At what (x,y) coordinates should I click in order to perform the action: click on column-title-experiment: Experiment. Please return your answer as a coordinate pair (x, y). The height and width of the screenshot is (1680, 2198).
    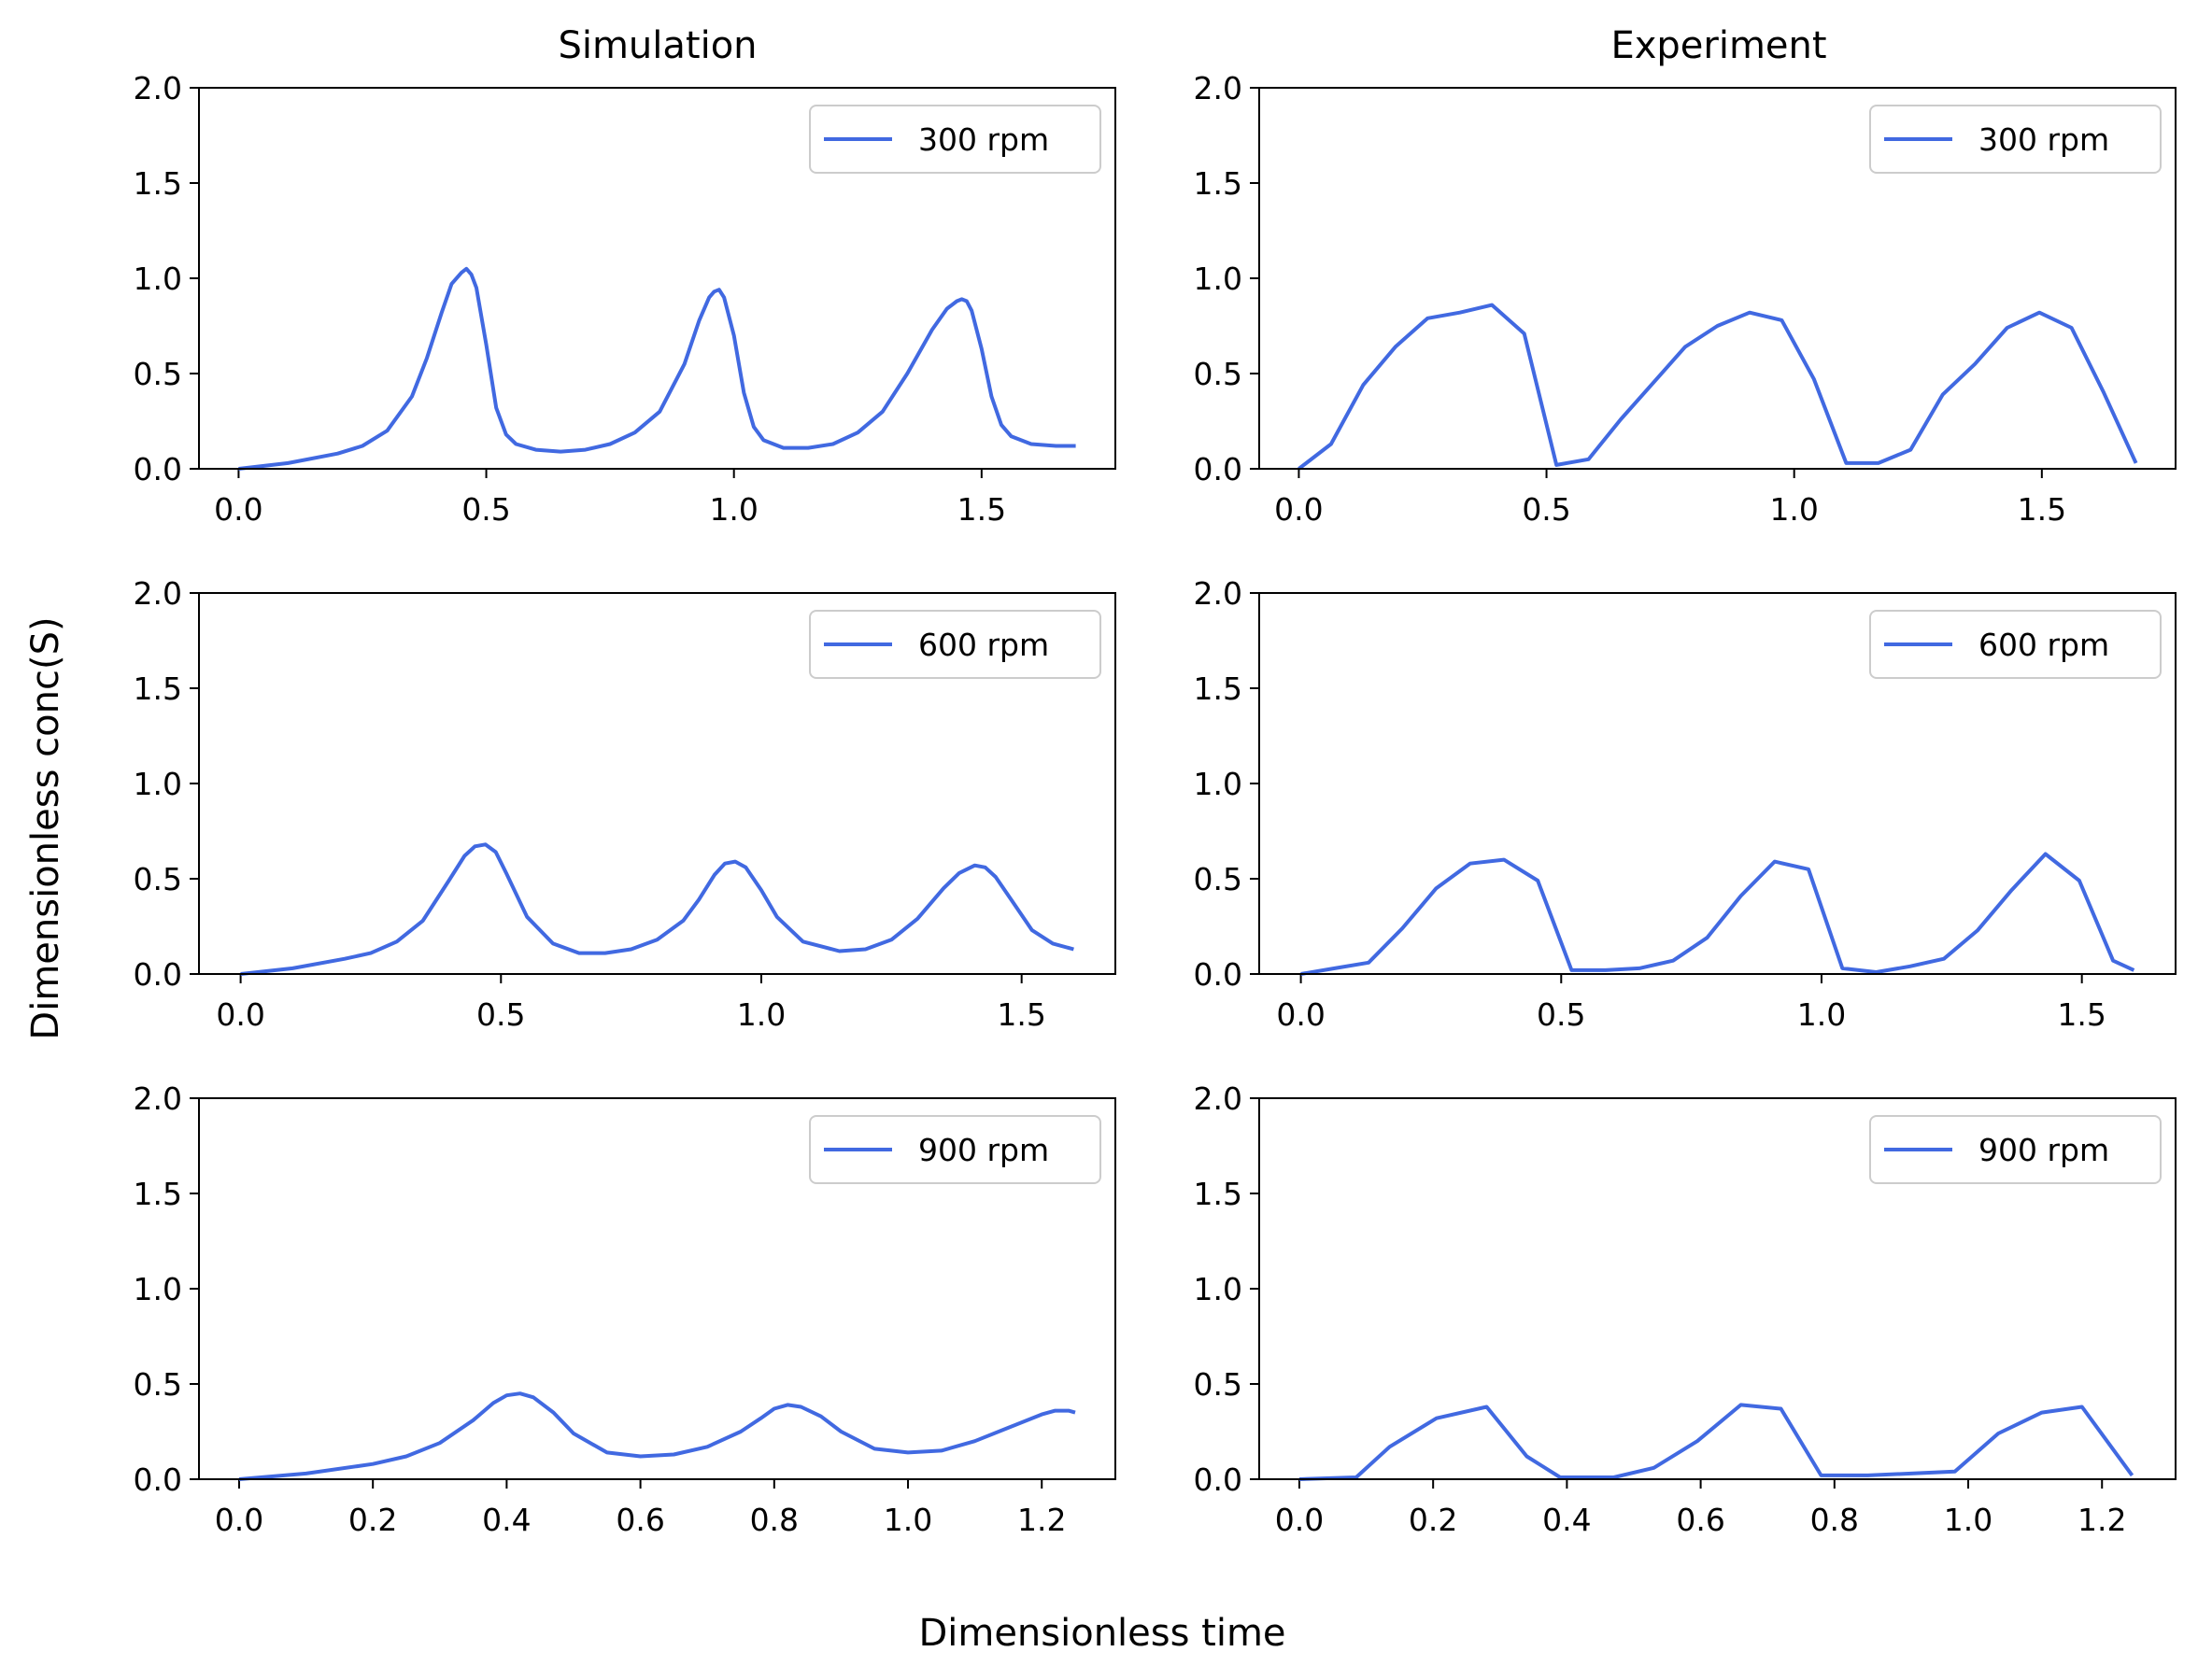
    Looking at the image, I should click on (1718, 45).